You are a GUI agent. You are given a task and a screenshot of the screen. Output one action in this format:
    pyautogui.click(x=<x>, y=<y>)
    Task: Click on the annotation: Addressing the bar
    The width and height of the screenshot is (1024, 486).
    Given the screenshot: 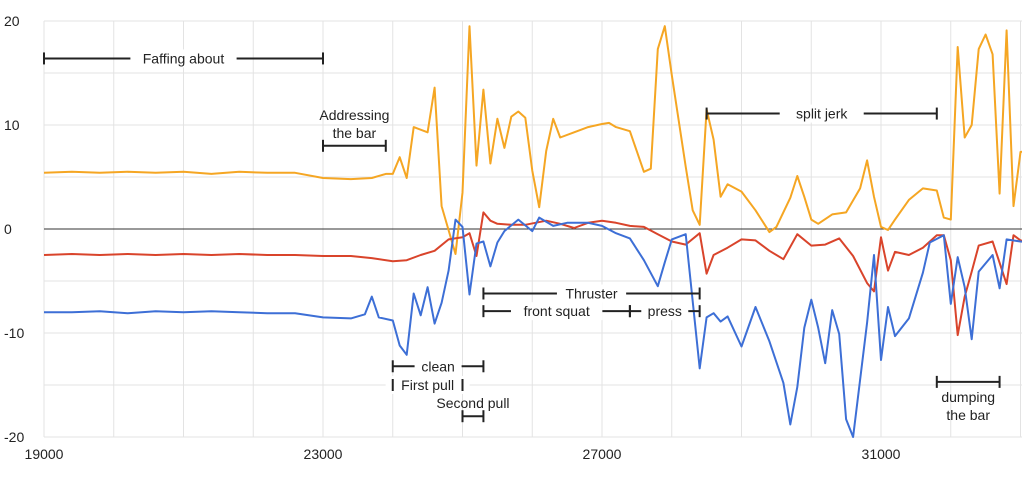 What is the action you would take?
    pyautogui.click(x=354, y=129)
    